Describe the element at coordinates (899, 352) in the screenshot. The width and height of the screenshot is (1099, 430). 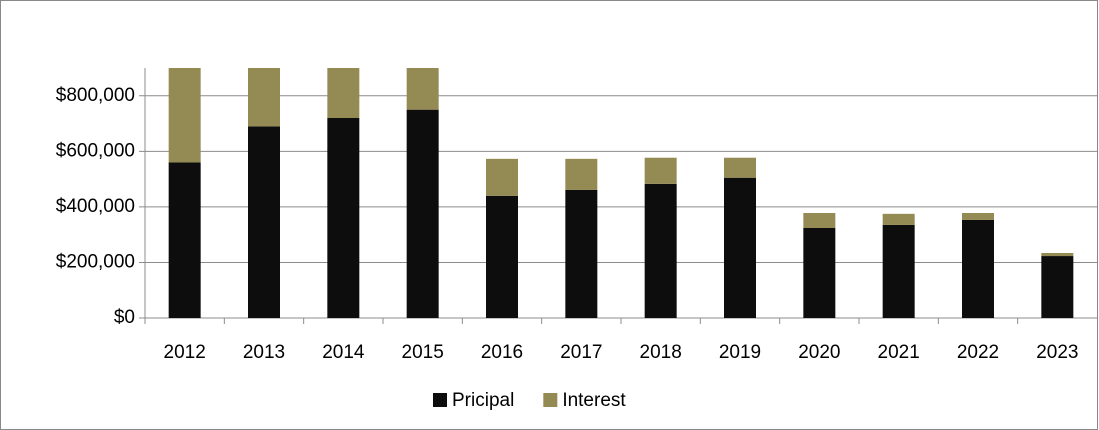
I see `x-tick-label: 2021` at that location.